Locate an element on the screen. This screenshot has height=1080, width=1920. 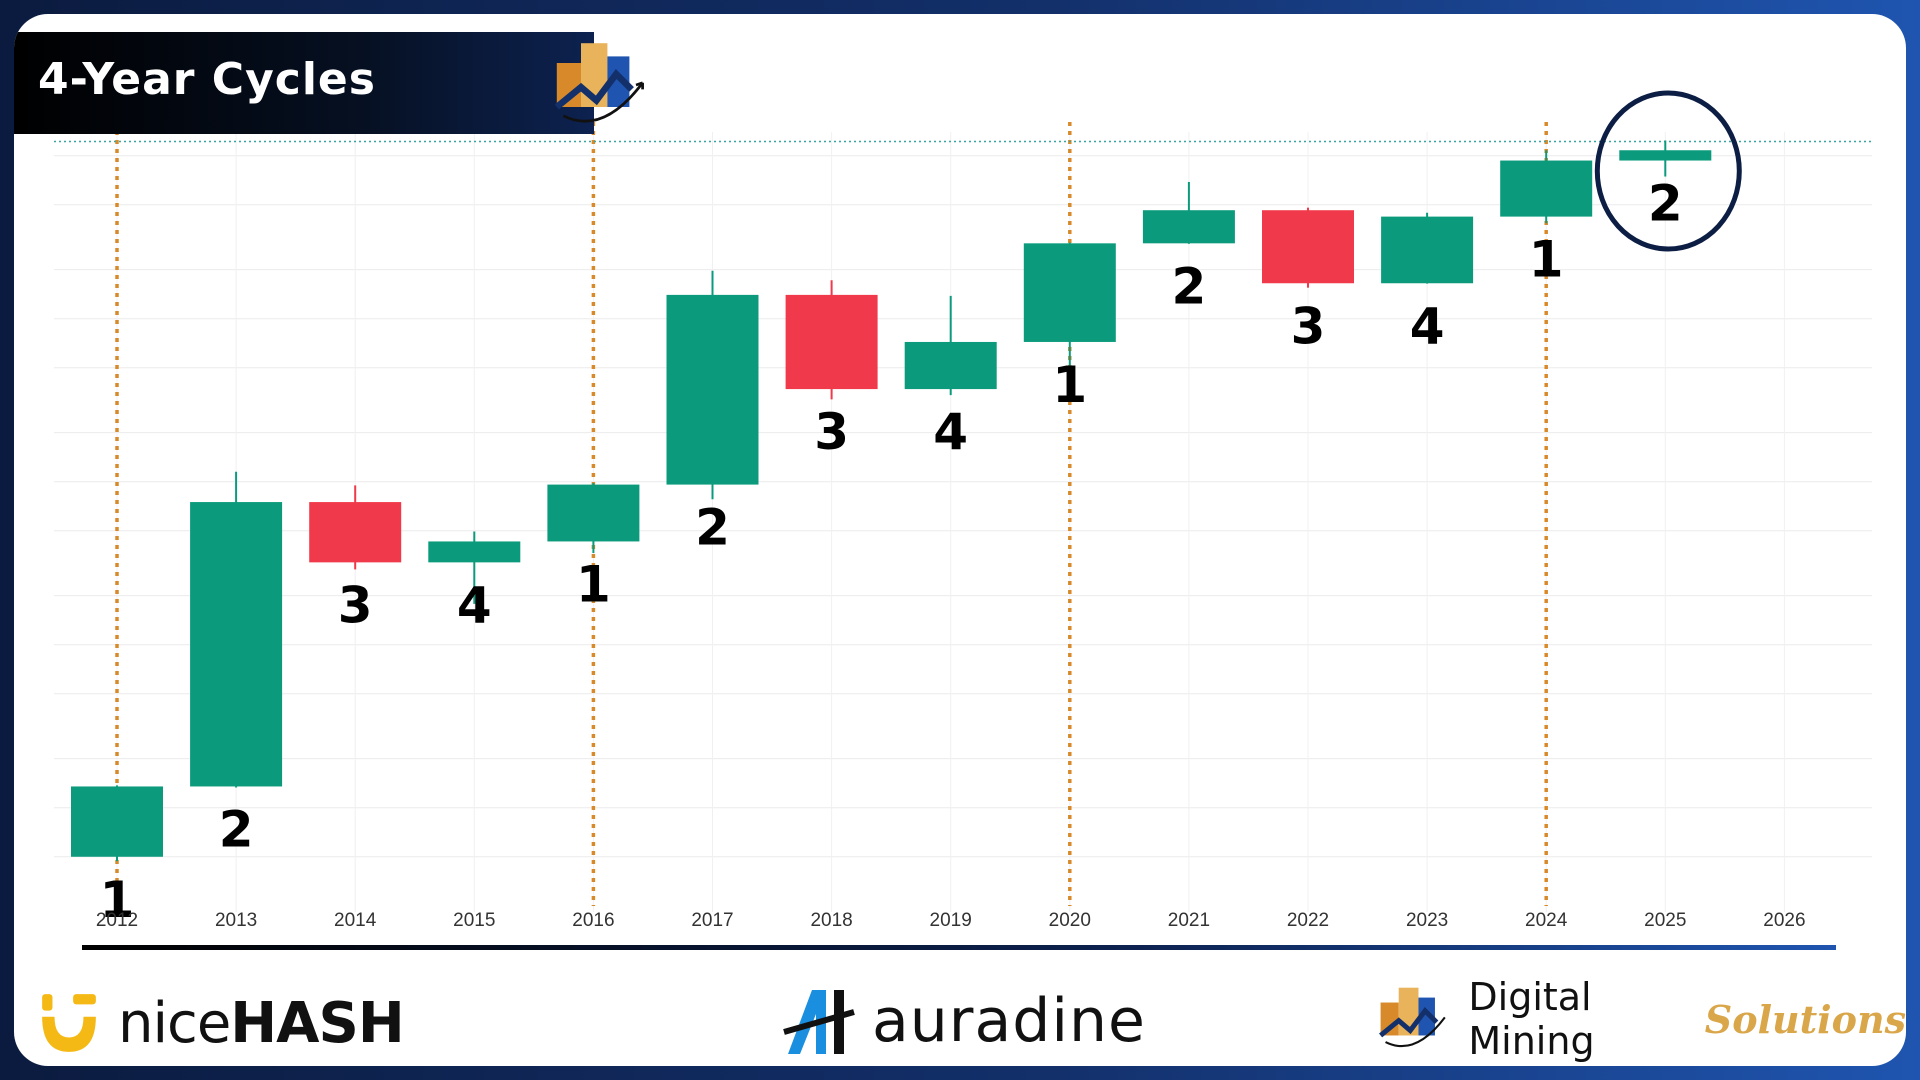
candle-2019 is located at coordinates (950, 345).